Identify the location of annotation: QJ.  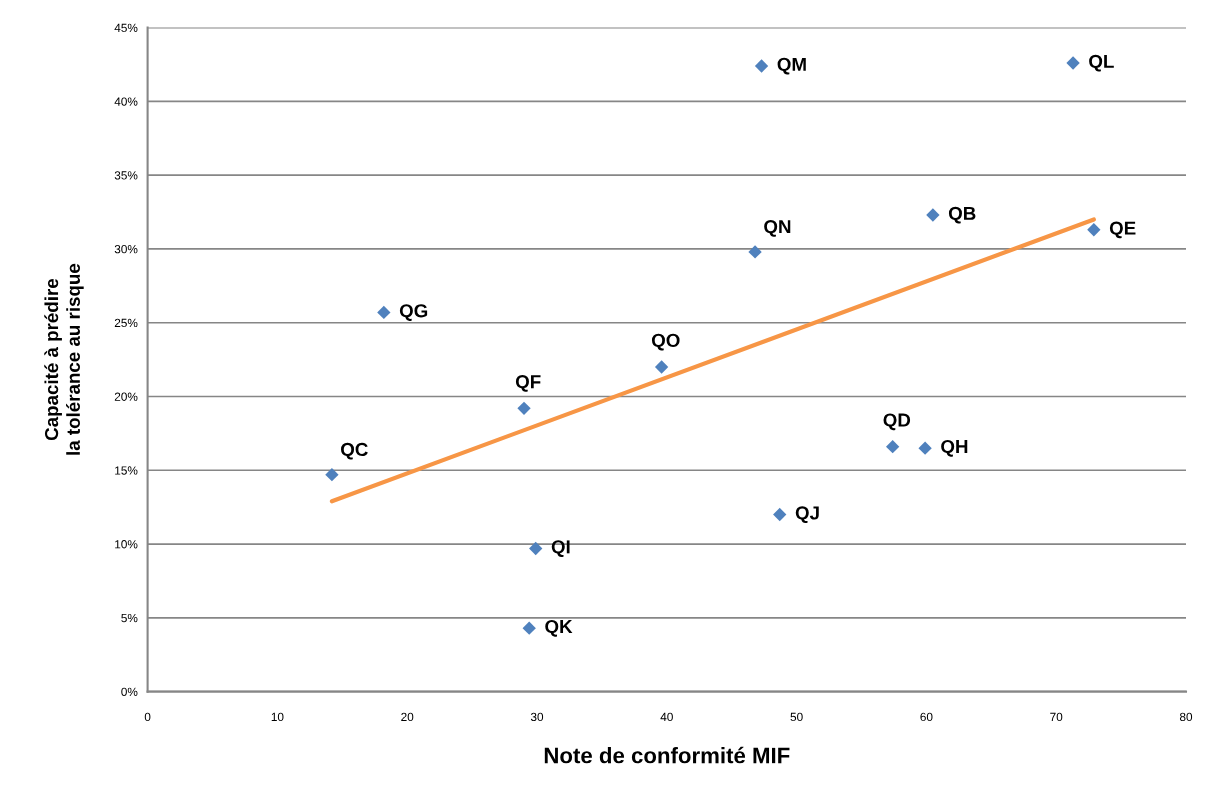
(807, 515).